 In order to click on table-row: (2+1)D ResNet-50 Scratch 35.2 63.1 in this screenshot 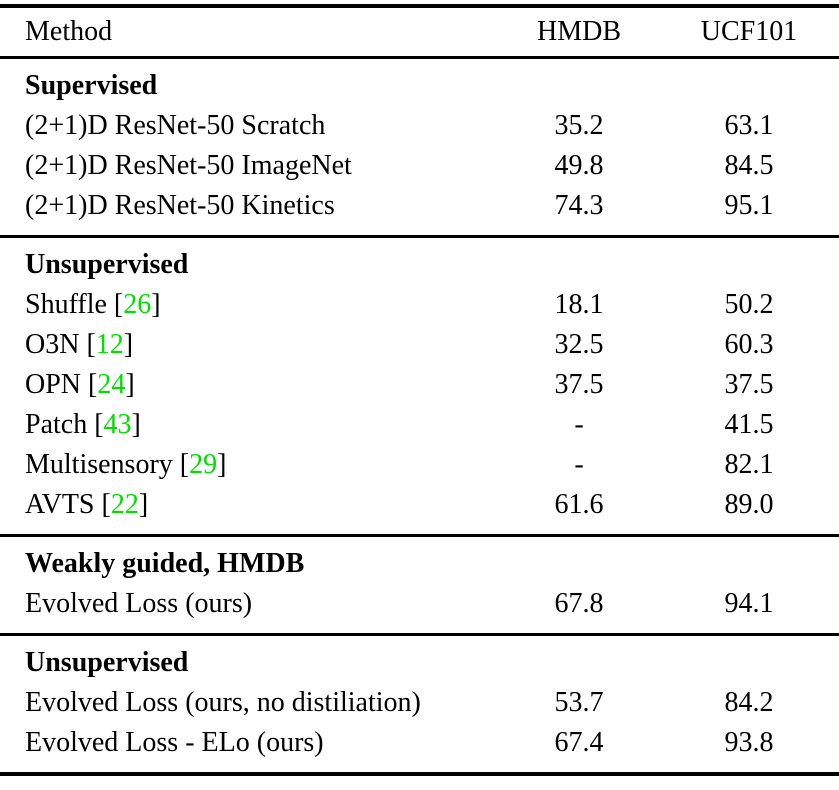, I will do `click(419, 126)`.